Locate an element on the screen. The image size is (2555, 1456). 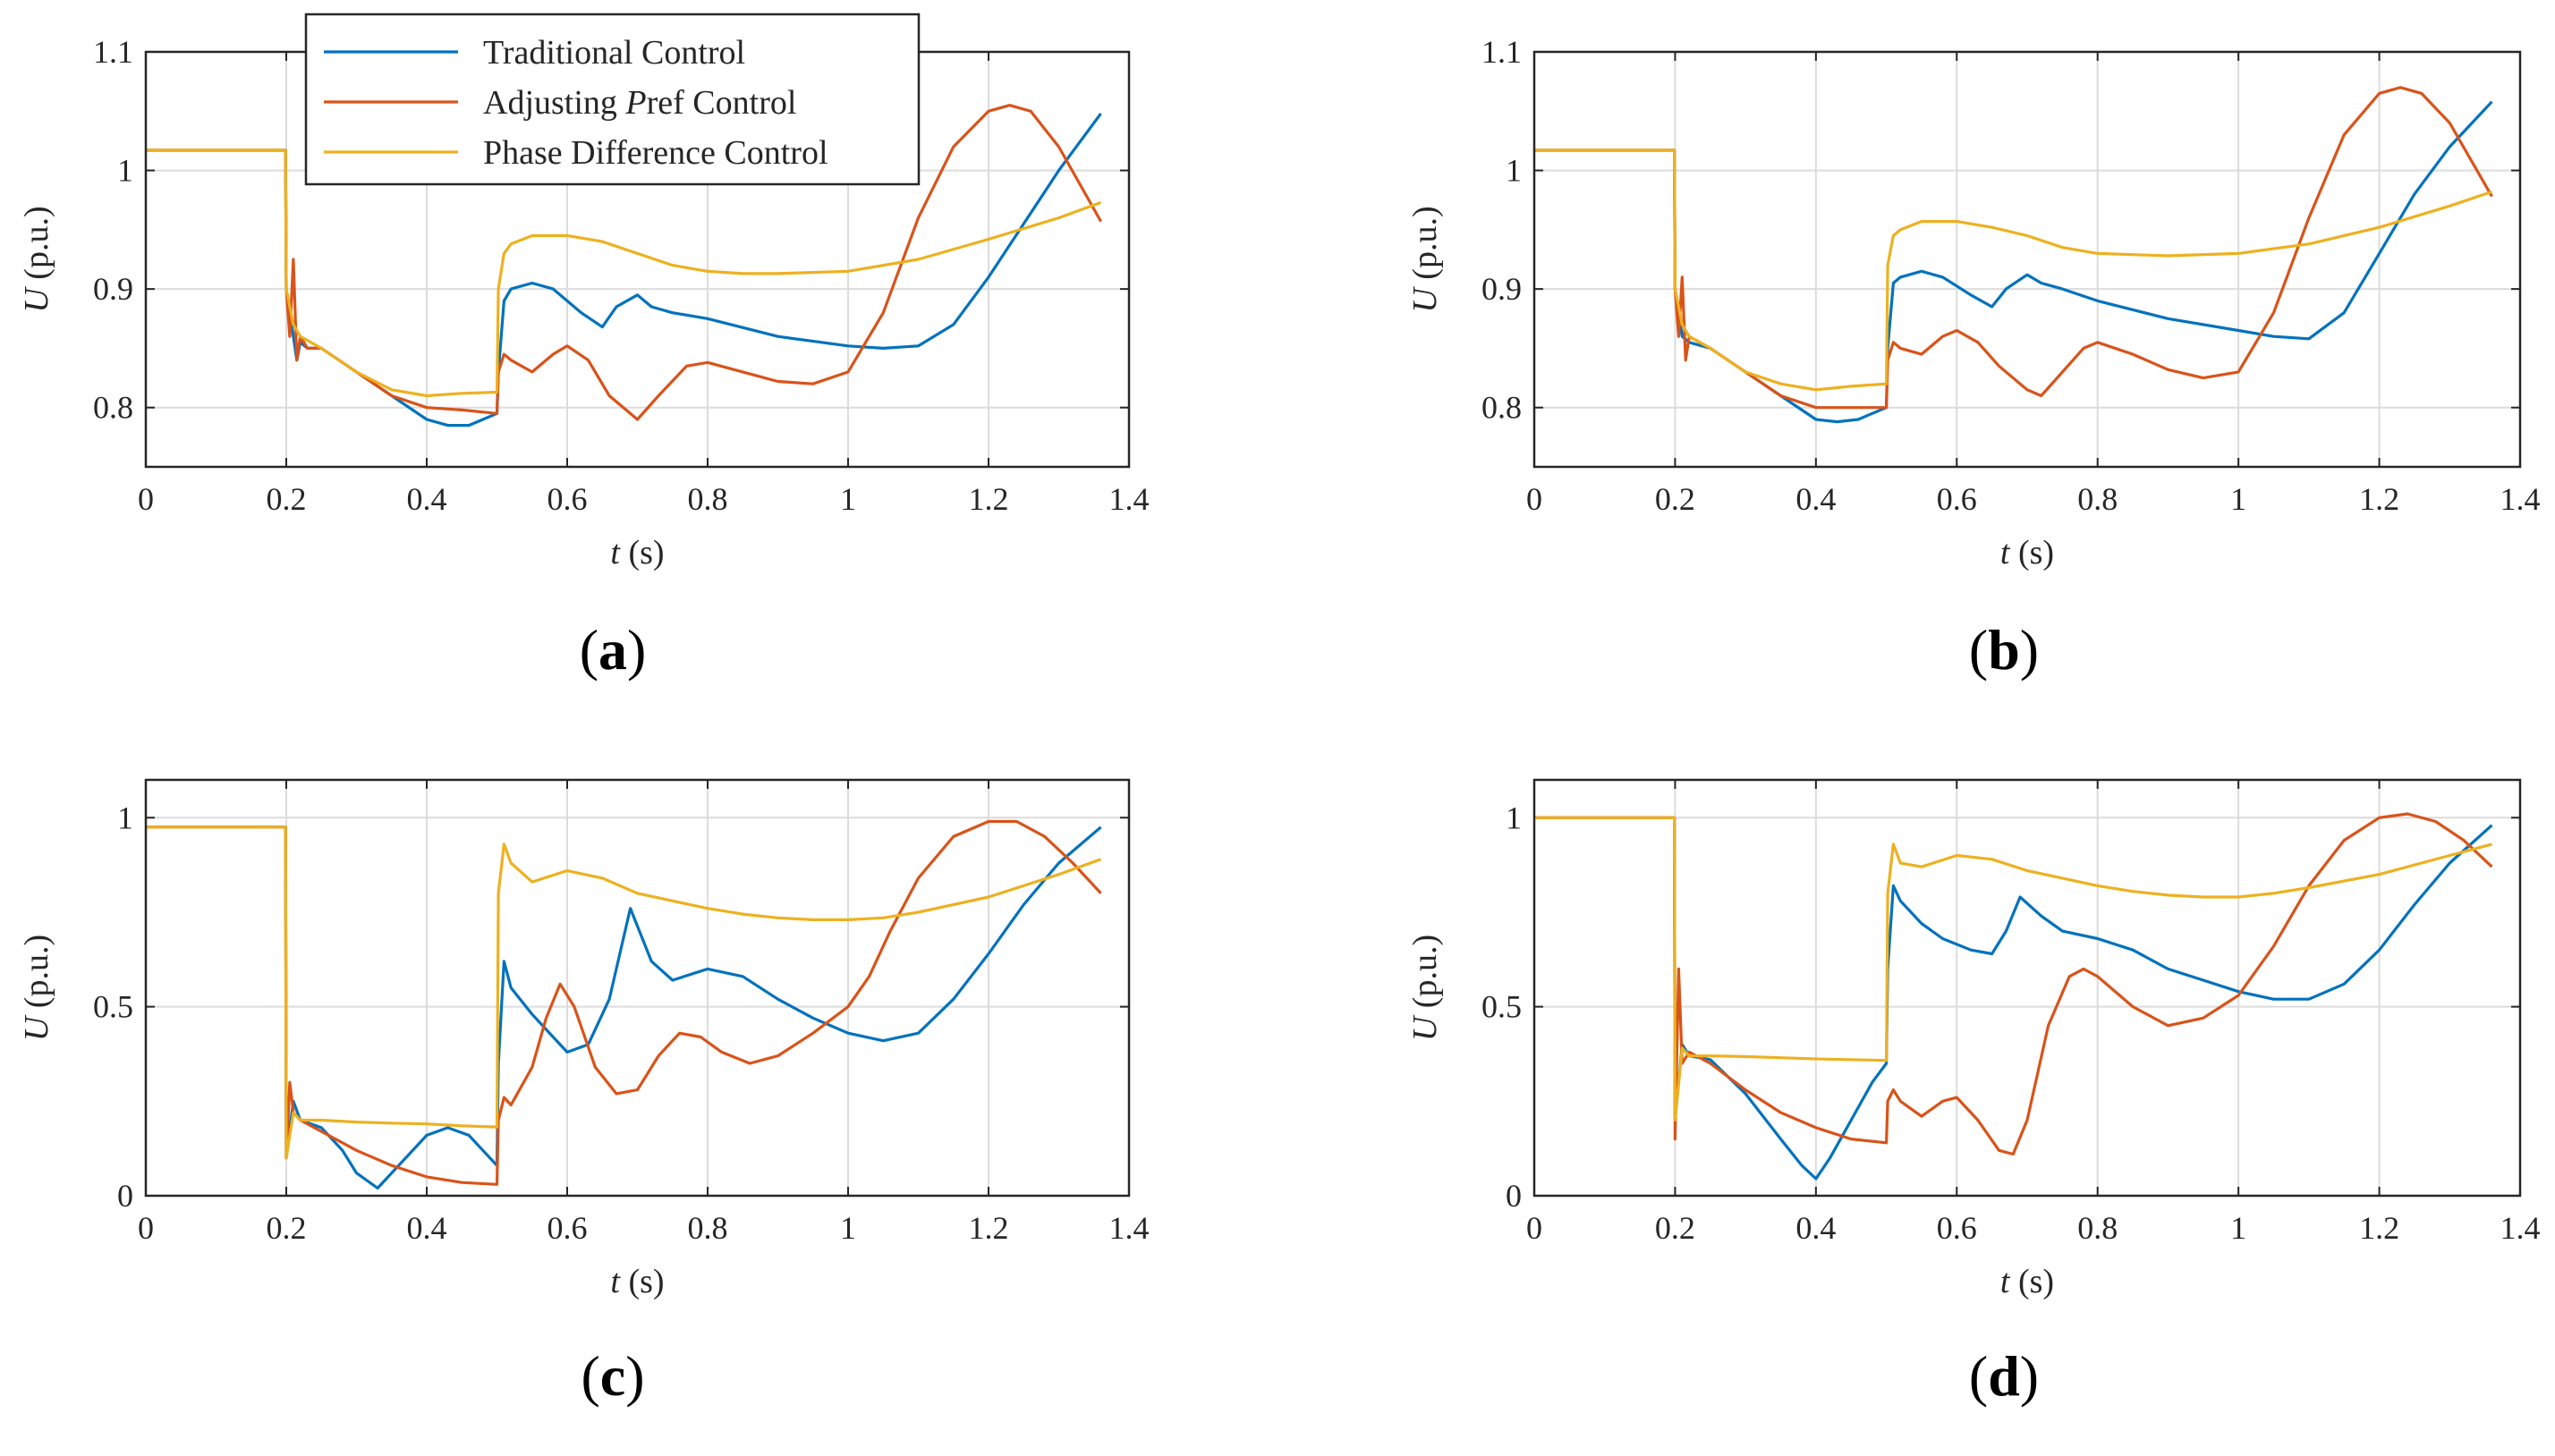
series-line-traditional-control is located at coordinates (2014, 998).